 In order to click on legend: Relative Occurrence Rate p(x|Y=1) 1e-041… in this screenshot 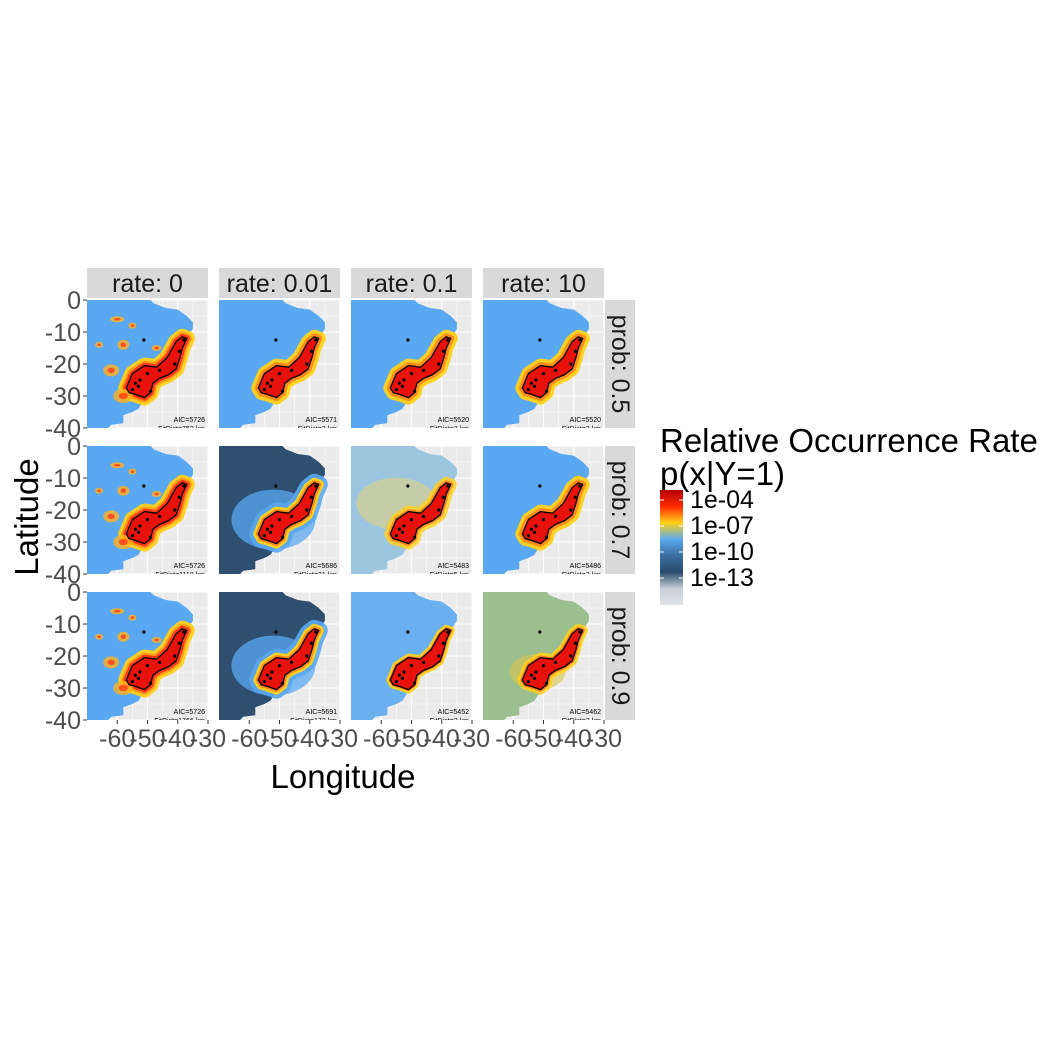, I will do `click(849, 513)`.